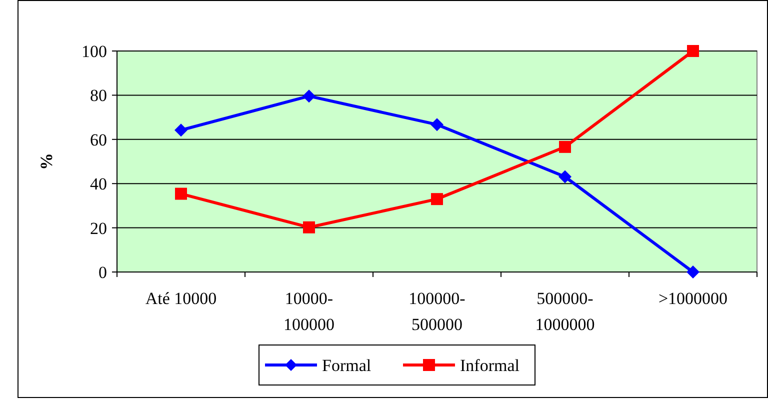 The height and width of the screenshot is (401, 768). What do you see at coordinates (102, 272) in the screenshot?
I see `y-tick-label: 0` at bounding box center [102, 272].